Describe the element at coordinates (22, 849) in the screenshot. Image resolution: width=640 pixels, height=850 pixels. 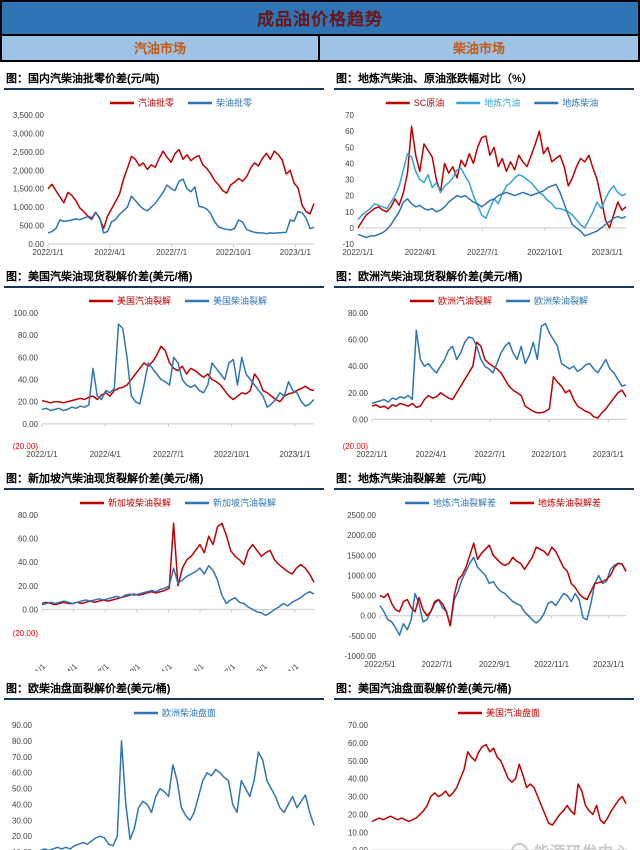
I see `svg-text: 10.00` at that location.